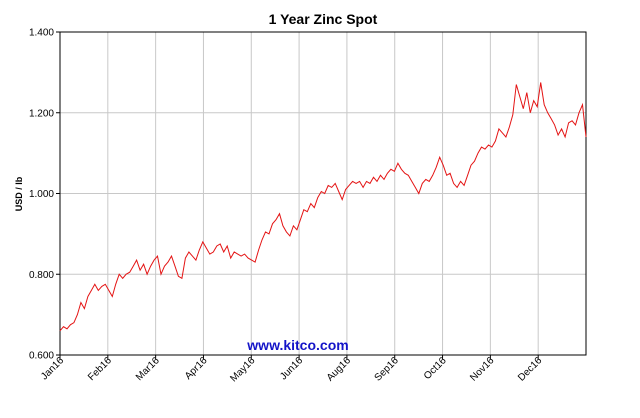  I want to click on x-tick-label: Aug16, so click(339, 369).